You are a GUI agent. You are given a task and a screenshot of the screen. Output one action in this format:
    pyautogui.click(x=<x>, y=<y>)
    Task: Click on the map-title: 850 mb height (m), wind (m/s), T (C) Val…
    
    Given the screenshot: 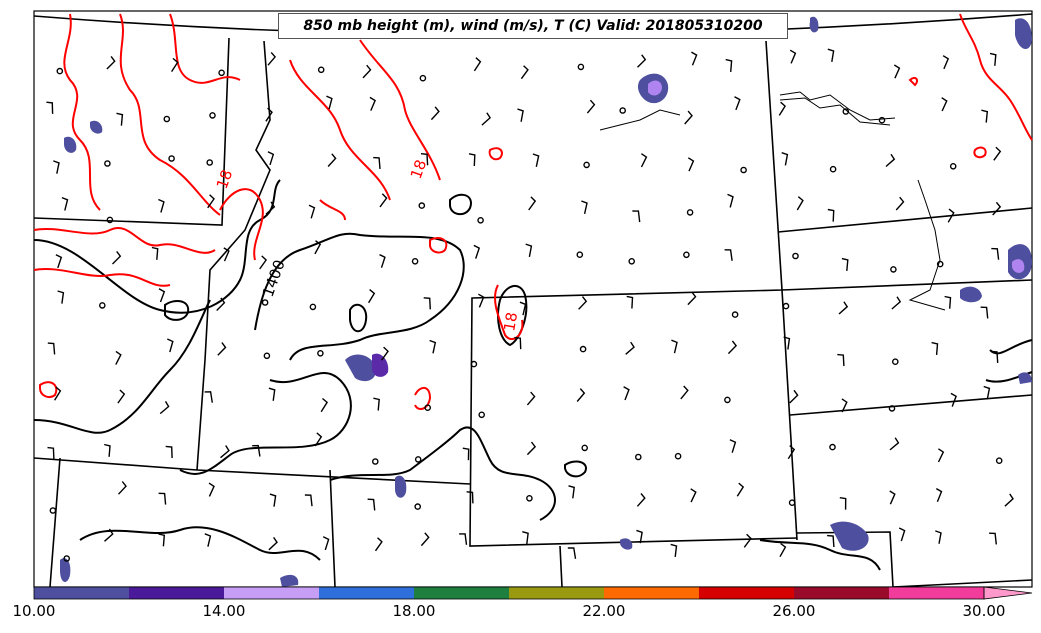 What is the action you would take?
    pyautogui.click(x=533, y=26)
    